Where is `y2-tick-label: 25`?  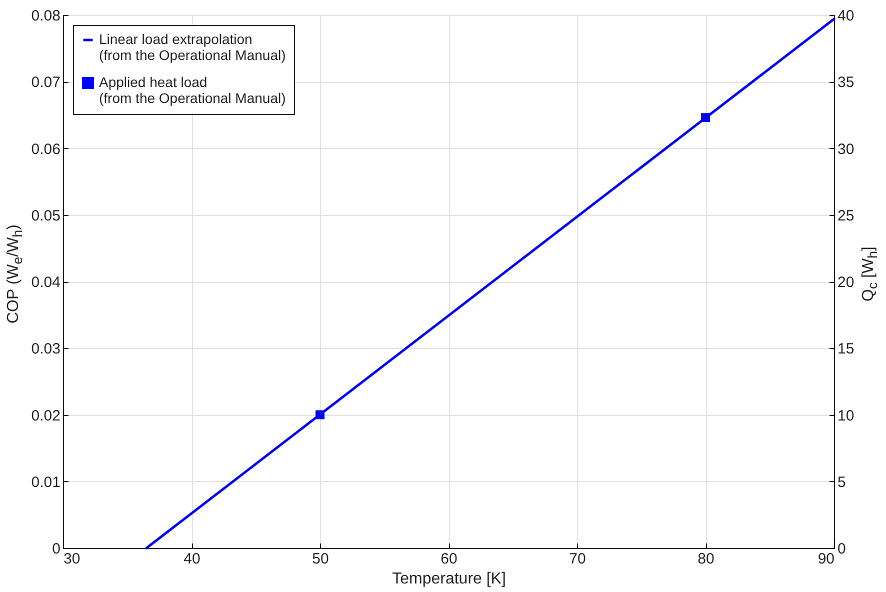
y2-tick-label: 25 is located at coordinates (846, 215).